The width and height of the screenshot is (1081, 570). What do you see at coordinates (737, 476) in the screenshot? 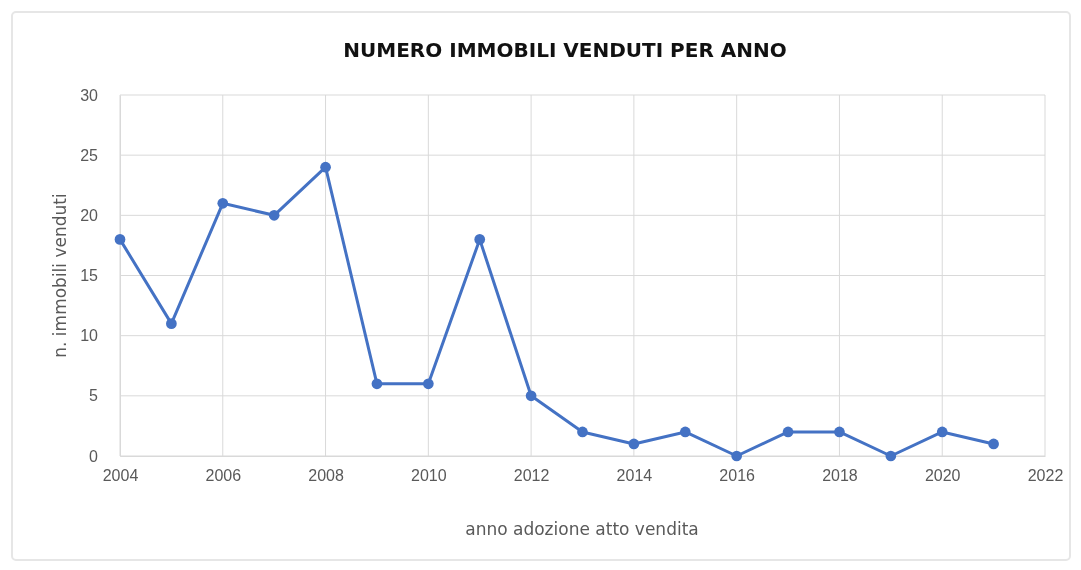
I see `x-tick-label: 2016` at bounding box center [737, 476].